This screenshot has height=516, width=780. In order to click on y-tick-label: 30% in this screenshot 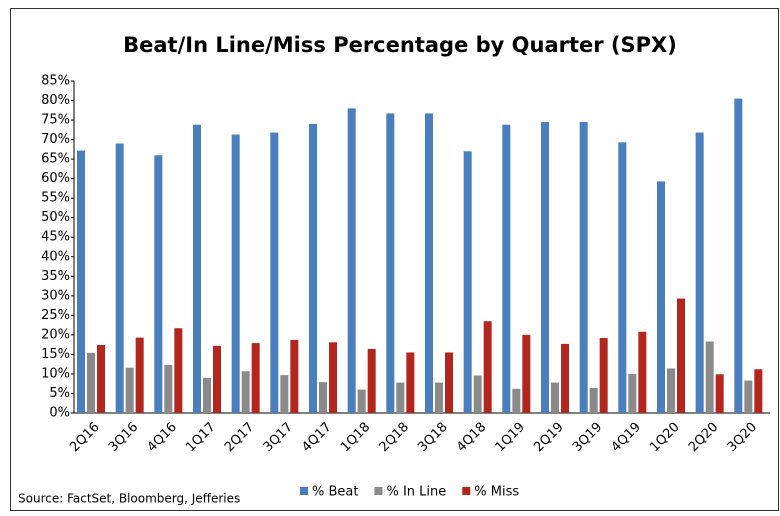, I will do `click(55, 295)`.